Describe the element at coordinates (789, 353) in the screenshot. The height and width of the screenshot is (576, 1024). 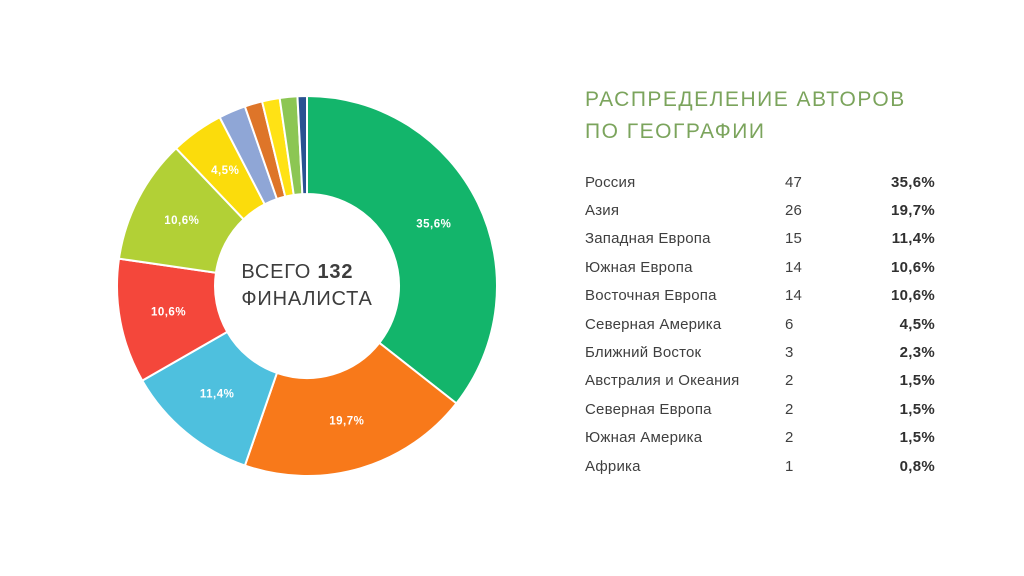
I see `region-count: 3` at that location.